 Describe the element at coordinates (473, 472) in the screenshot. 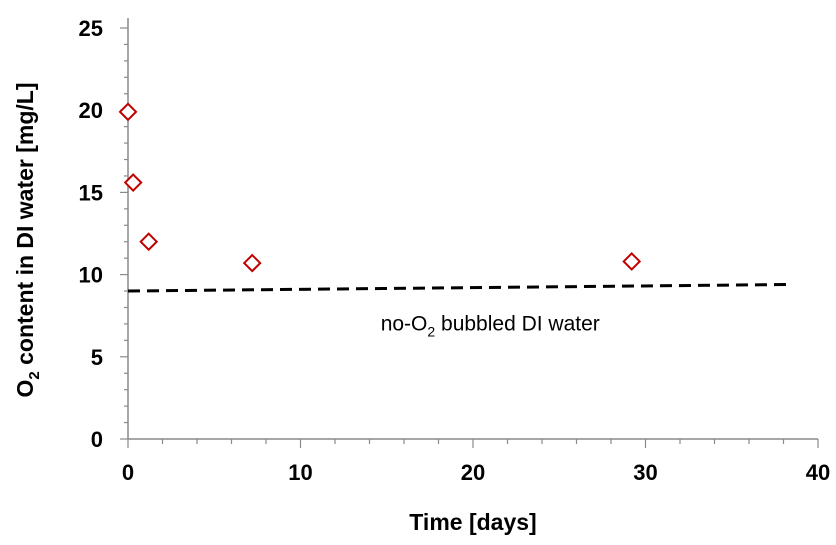

I see `x-tick-label: 20` at that location.